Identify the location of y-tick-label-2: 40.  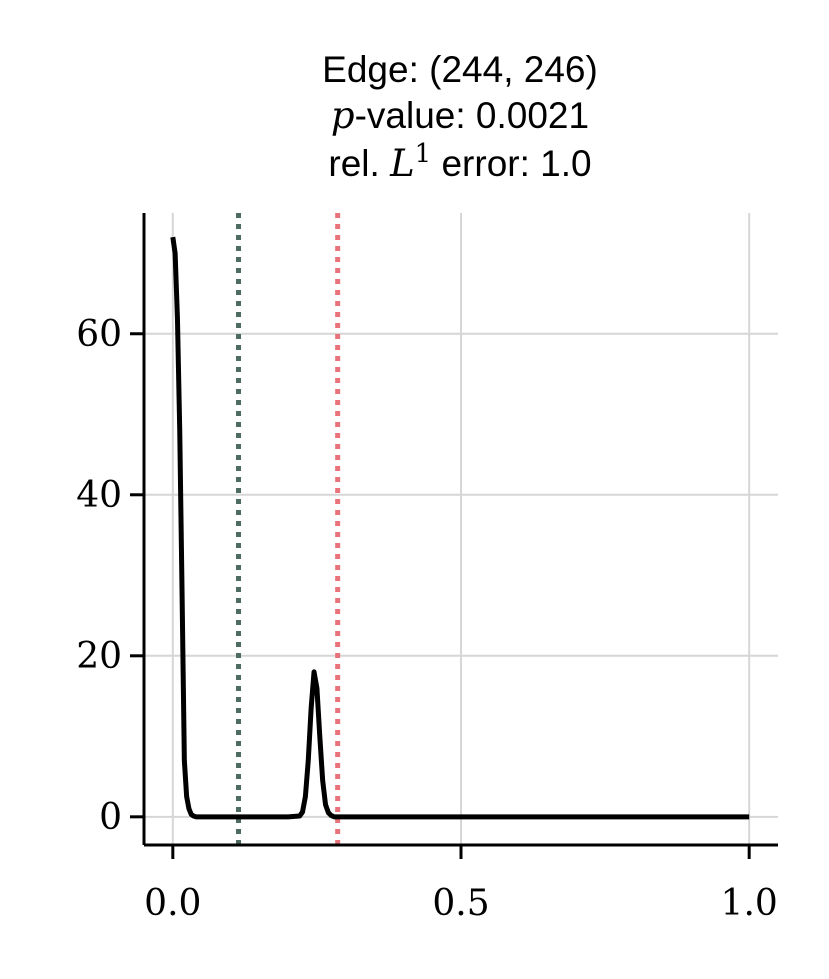
(99, 495).